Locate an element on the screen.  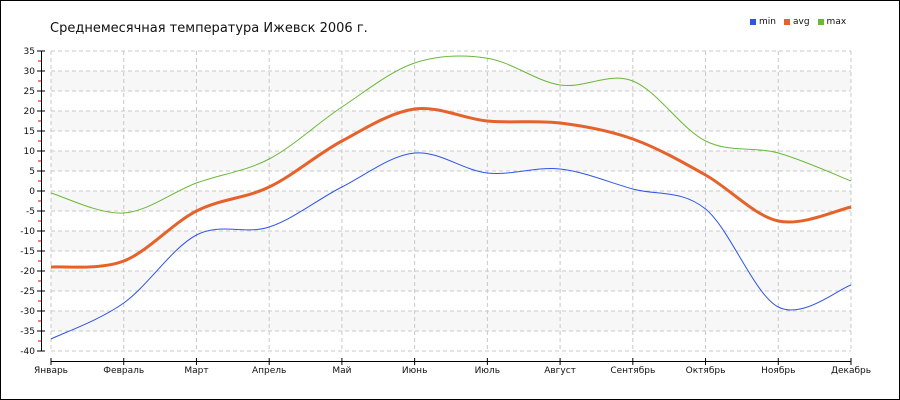
x-tick-label: Ноябрь is located at coordinates (778, 371).